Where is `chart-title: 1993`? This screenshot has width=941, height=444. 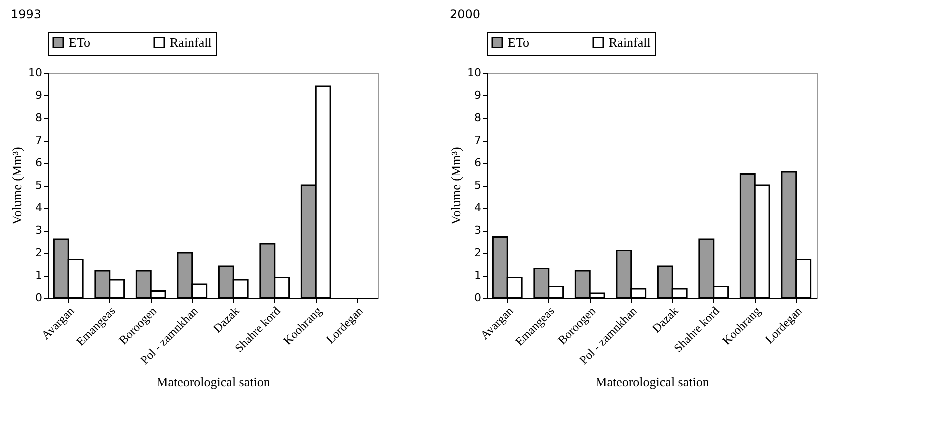 chart-title: 1993 is located at coordinates (26, 15).